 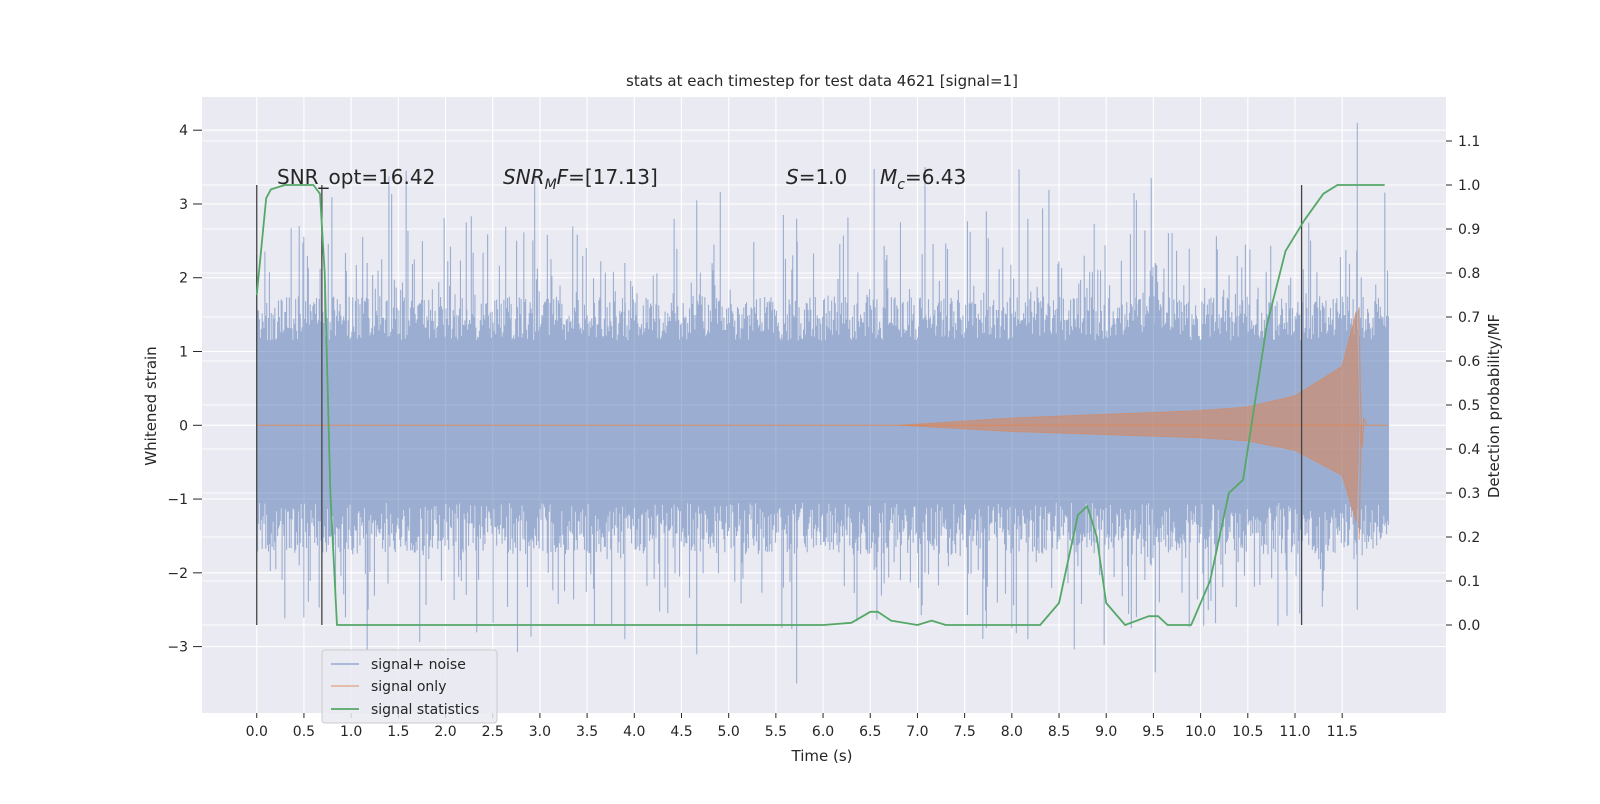 What do you see at coordinates (445, 732) in the screenshot?
I see `x-tick-label: 2.0` at bounding box center [445, 732].